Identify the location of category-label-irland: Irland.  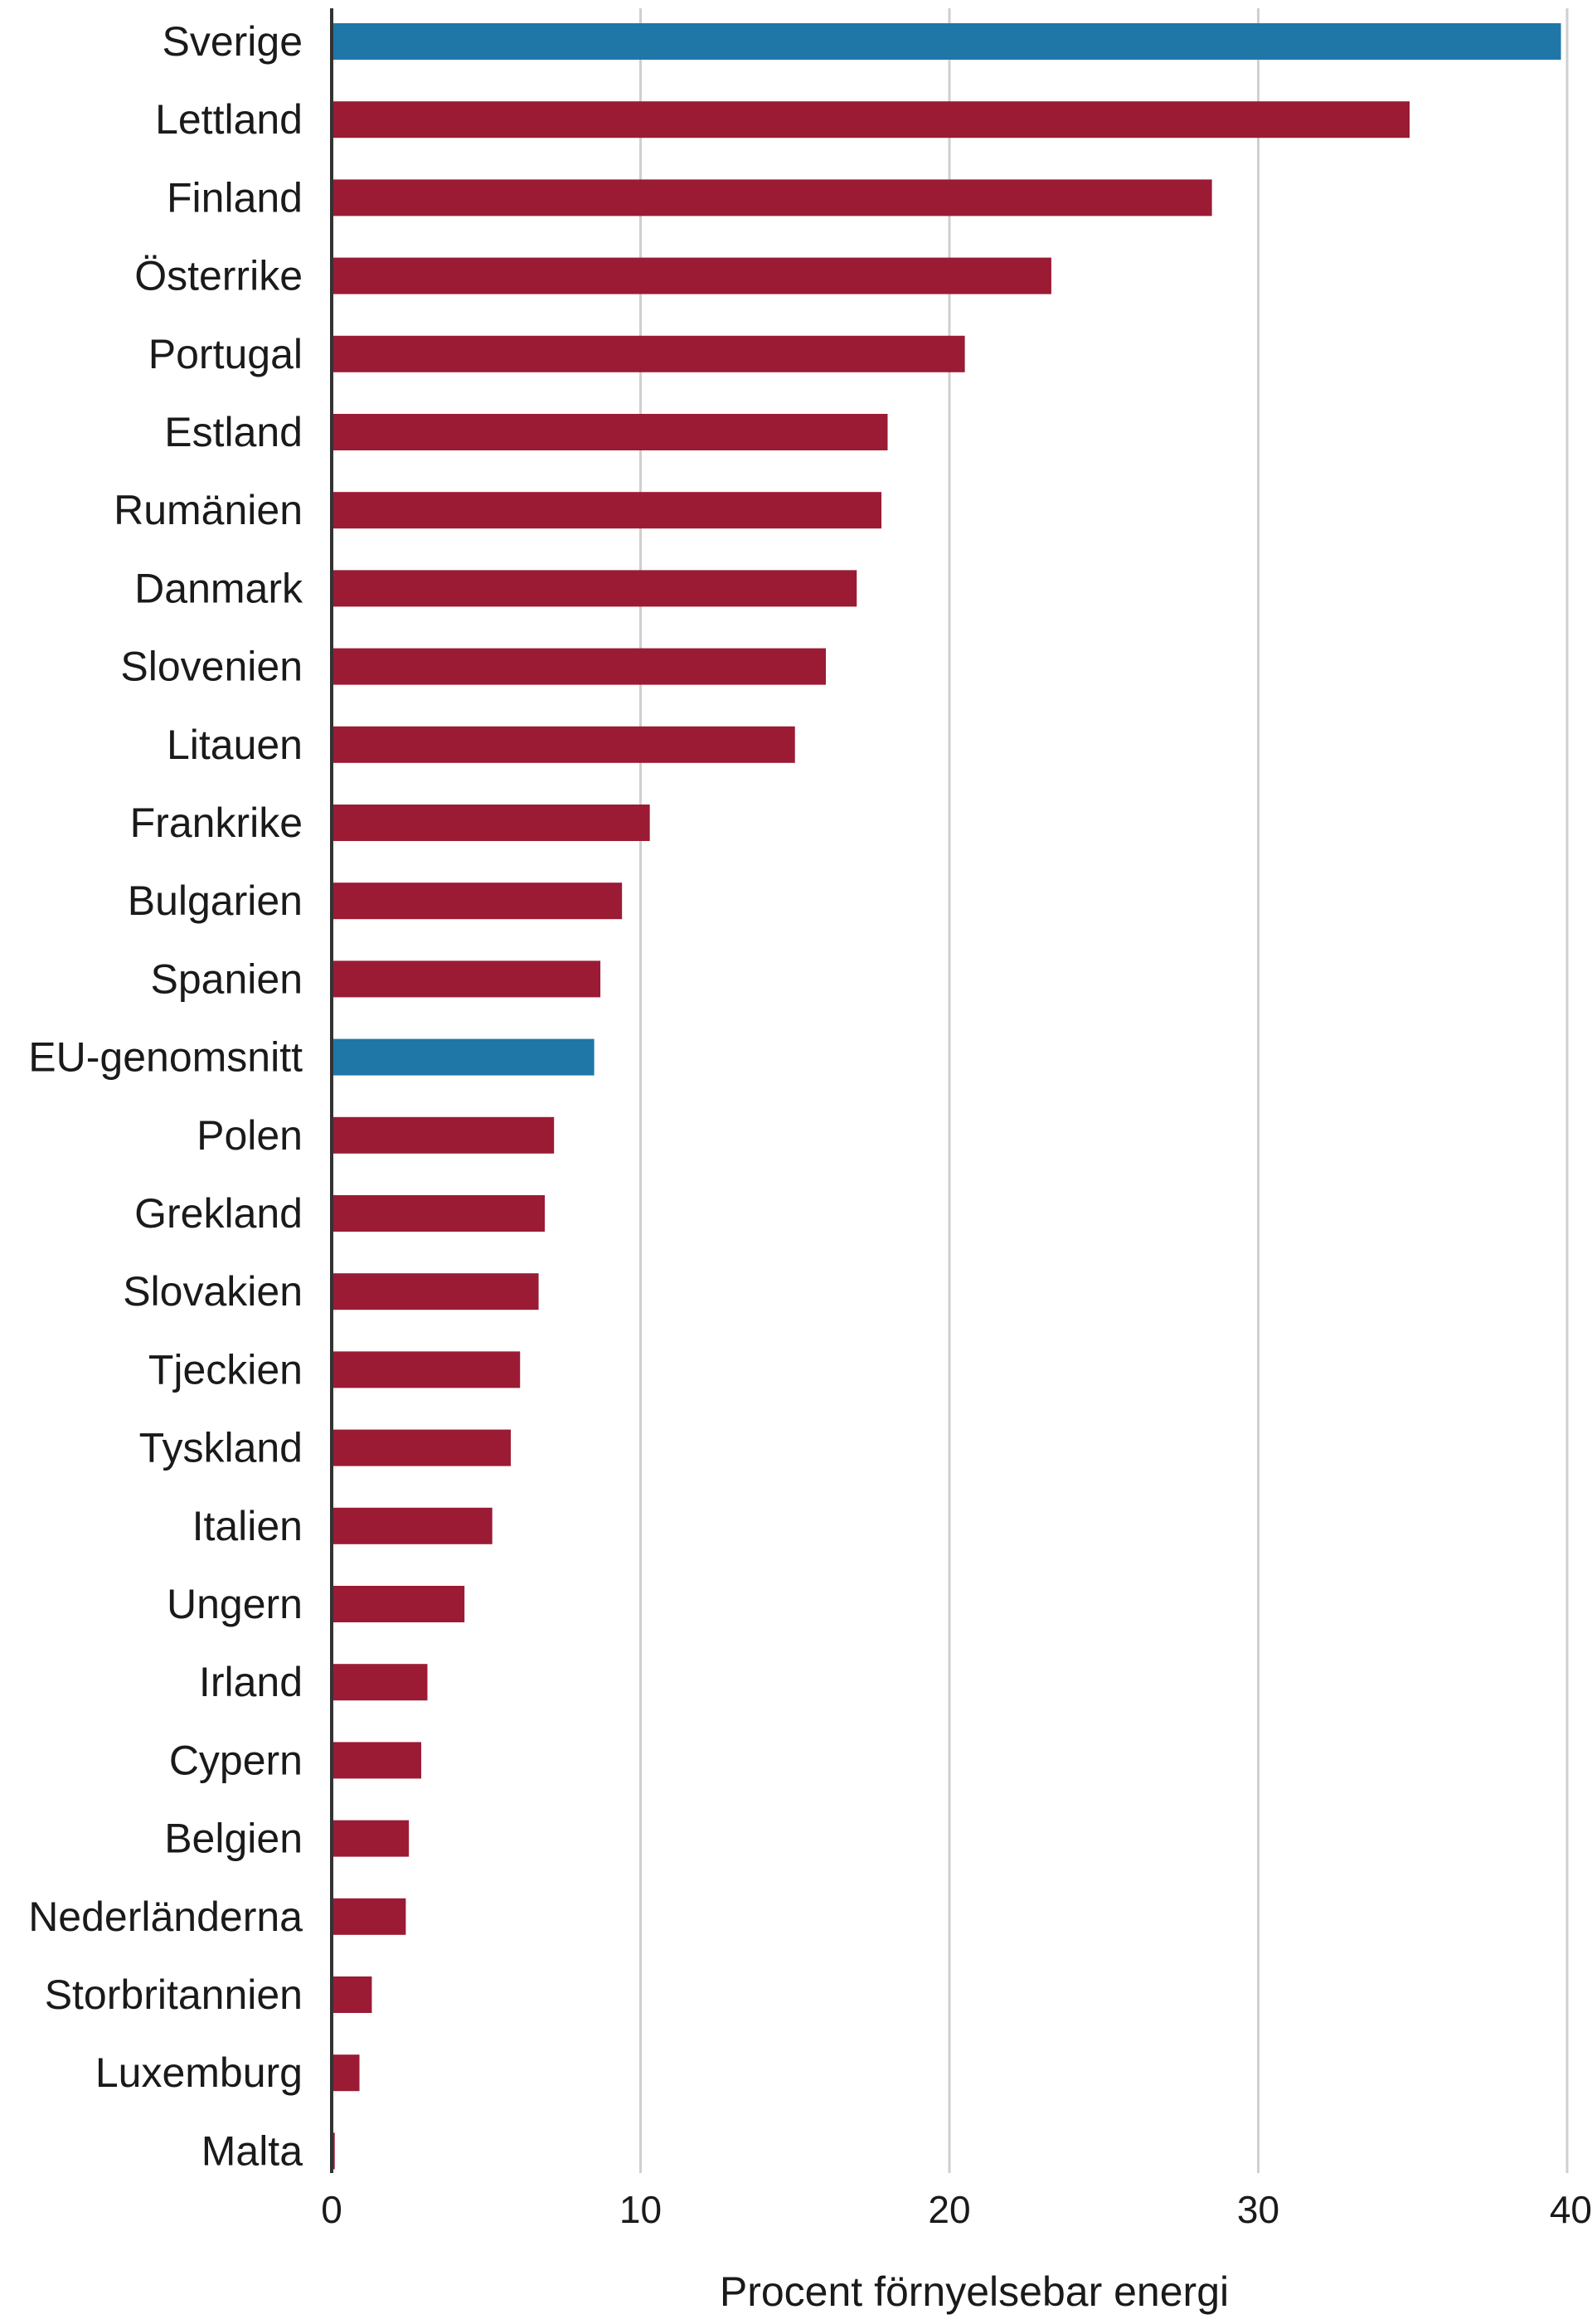
(251, 1682).